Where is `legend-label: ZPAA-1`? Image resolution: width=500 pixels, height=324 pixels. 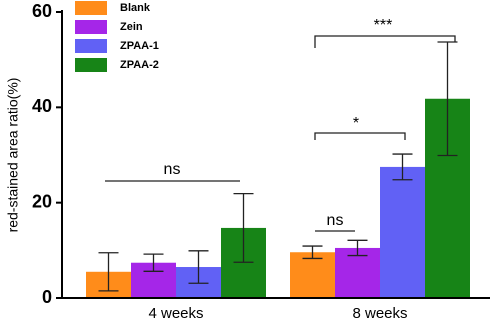
legend-label: ZPAA-1 is located at coordinates (139, 46).